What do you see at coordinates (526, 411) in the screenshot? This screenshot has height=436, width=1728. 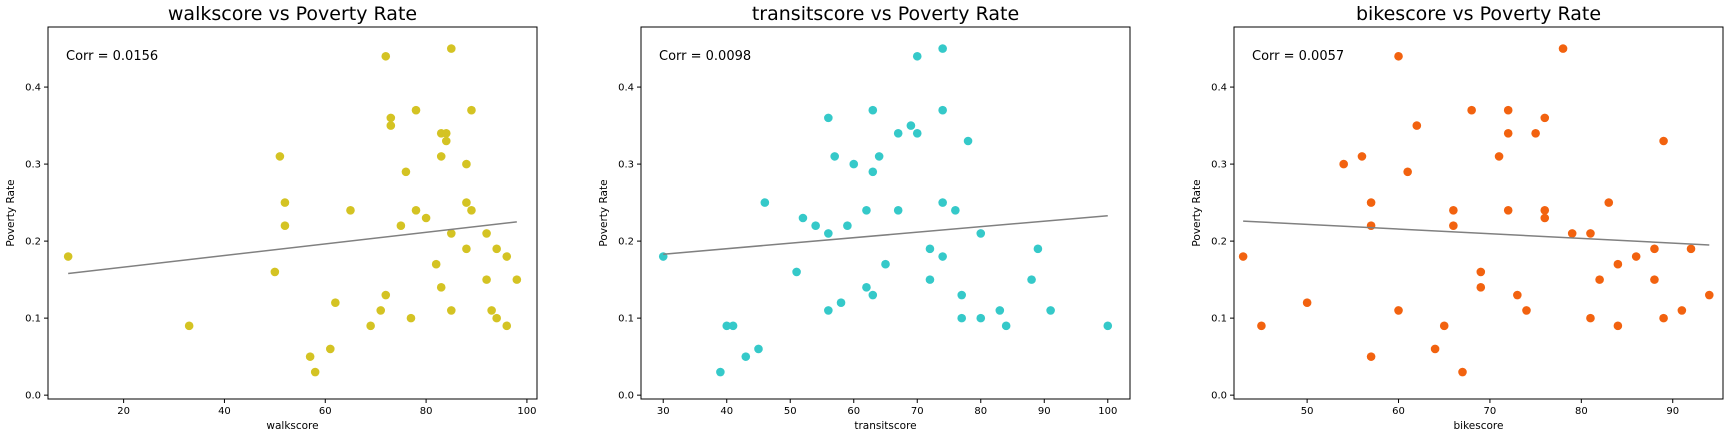 I see `x-tick-label: 100` at bounding box center [526, 411].